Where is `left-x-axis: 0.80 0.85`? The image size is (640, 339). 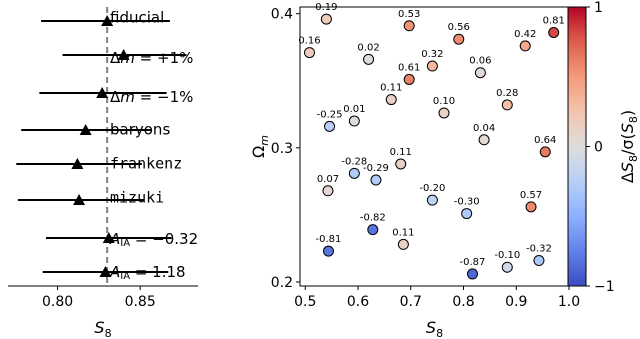 left-x-axis: 0.80 0.85 is located at coordinates (103, 297).